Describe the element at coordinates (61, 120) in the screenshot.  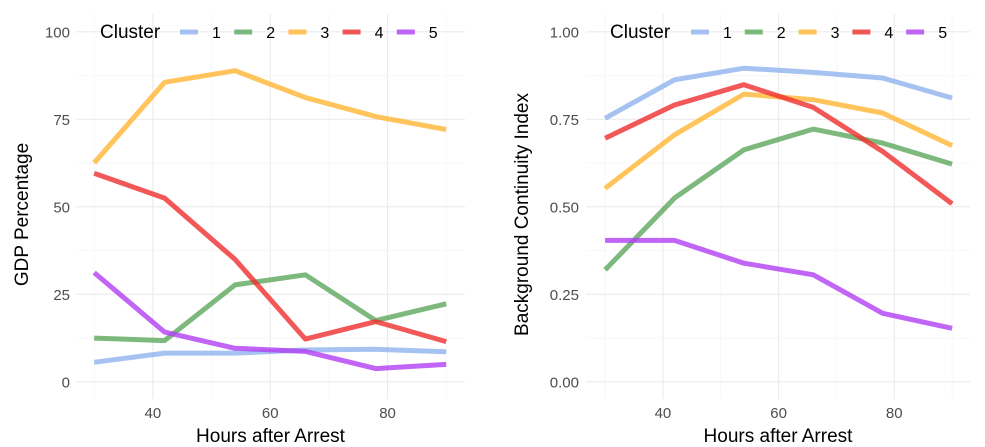
I see `y-tick-label: 75` at that location.